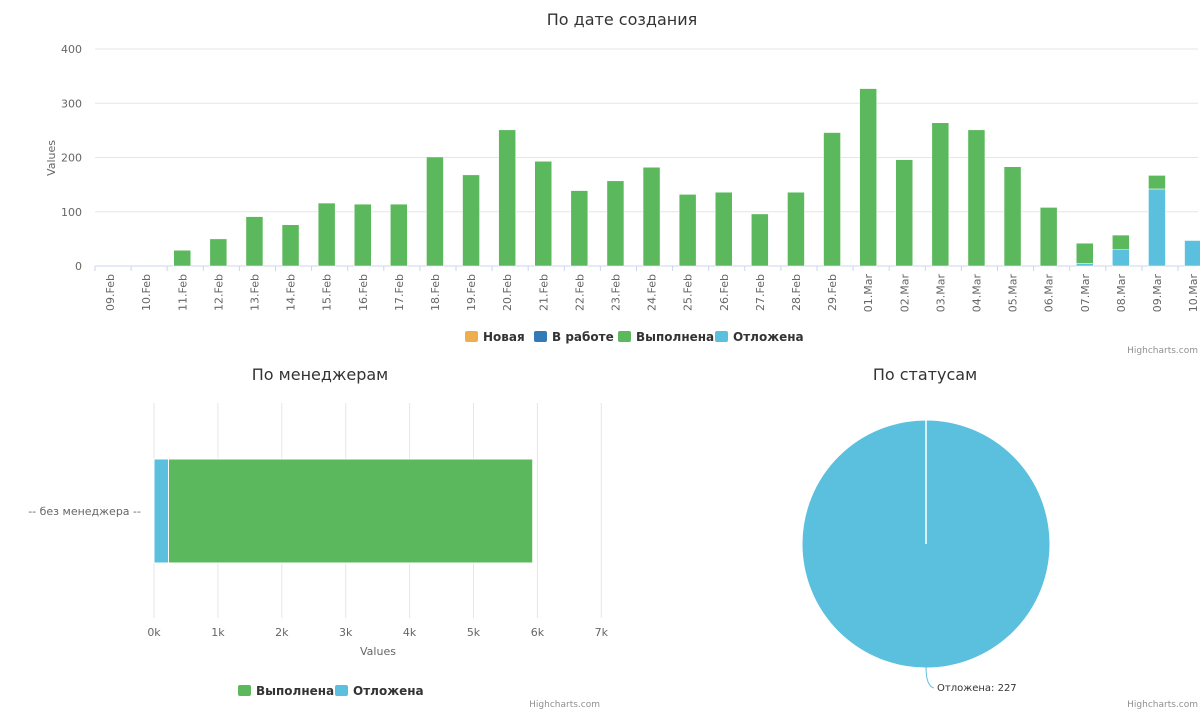 This screenshot has height=717, width=1200. I want to click on credits-link-date: Highcharts.com, so click(1162, 351).